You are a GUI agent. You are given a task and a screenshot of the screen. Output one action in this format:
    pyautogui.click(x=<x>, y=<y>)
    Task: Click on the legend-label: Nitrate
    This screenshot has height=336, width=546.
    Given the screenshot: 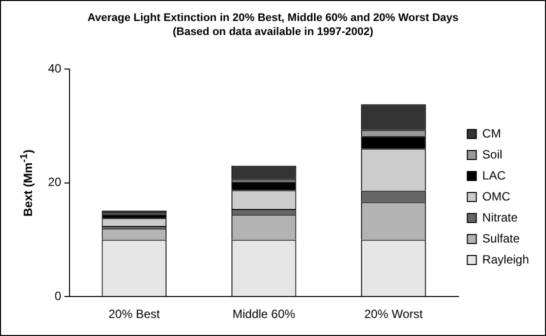 What is the action you would take?
    pyautogui.click(x=500, y=217)
    